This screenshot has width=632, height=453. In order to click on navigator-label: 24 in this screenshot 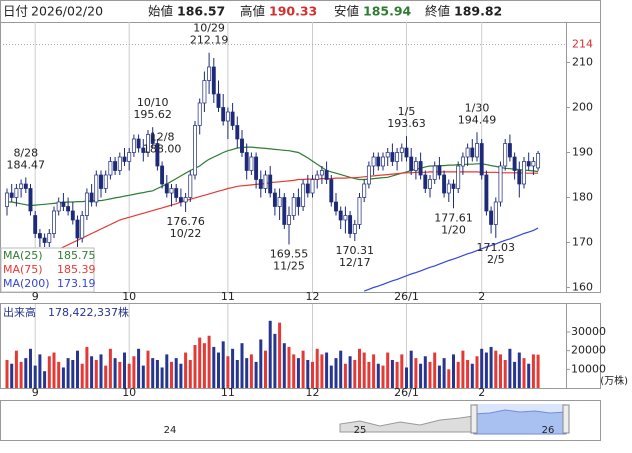, I will do `click(170, 430)`.